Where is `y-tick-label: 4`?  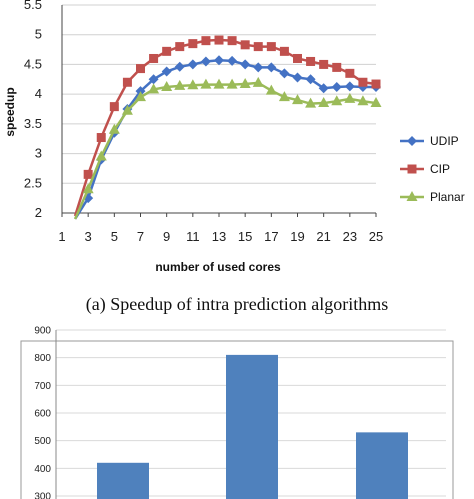
y-tick-label: 4 is located at coordinates (38, 93).